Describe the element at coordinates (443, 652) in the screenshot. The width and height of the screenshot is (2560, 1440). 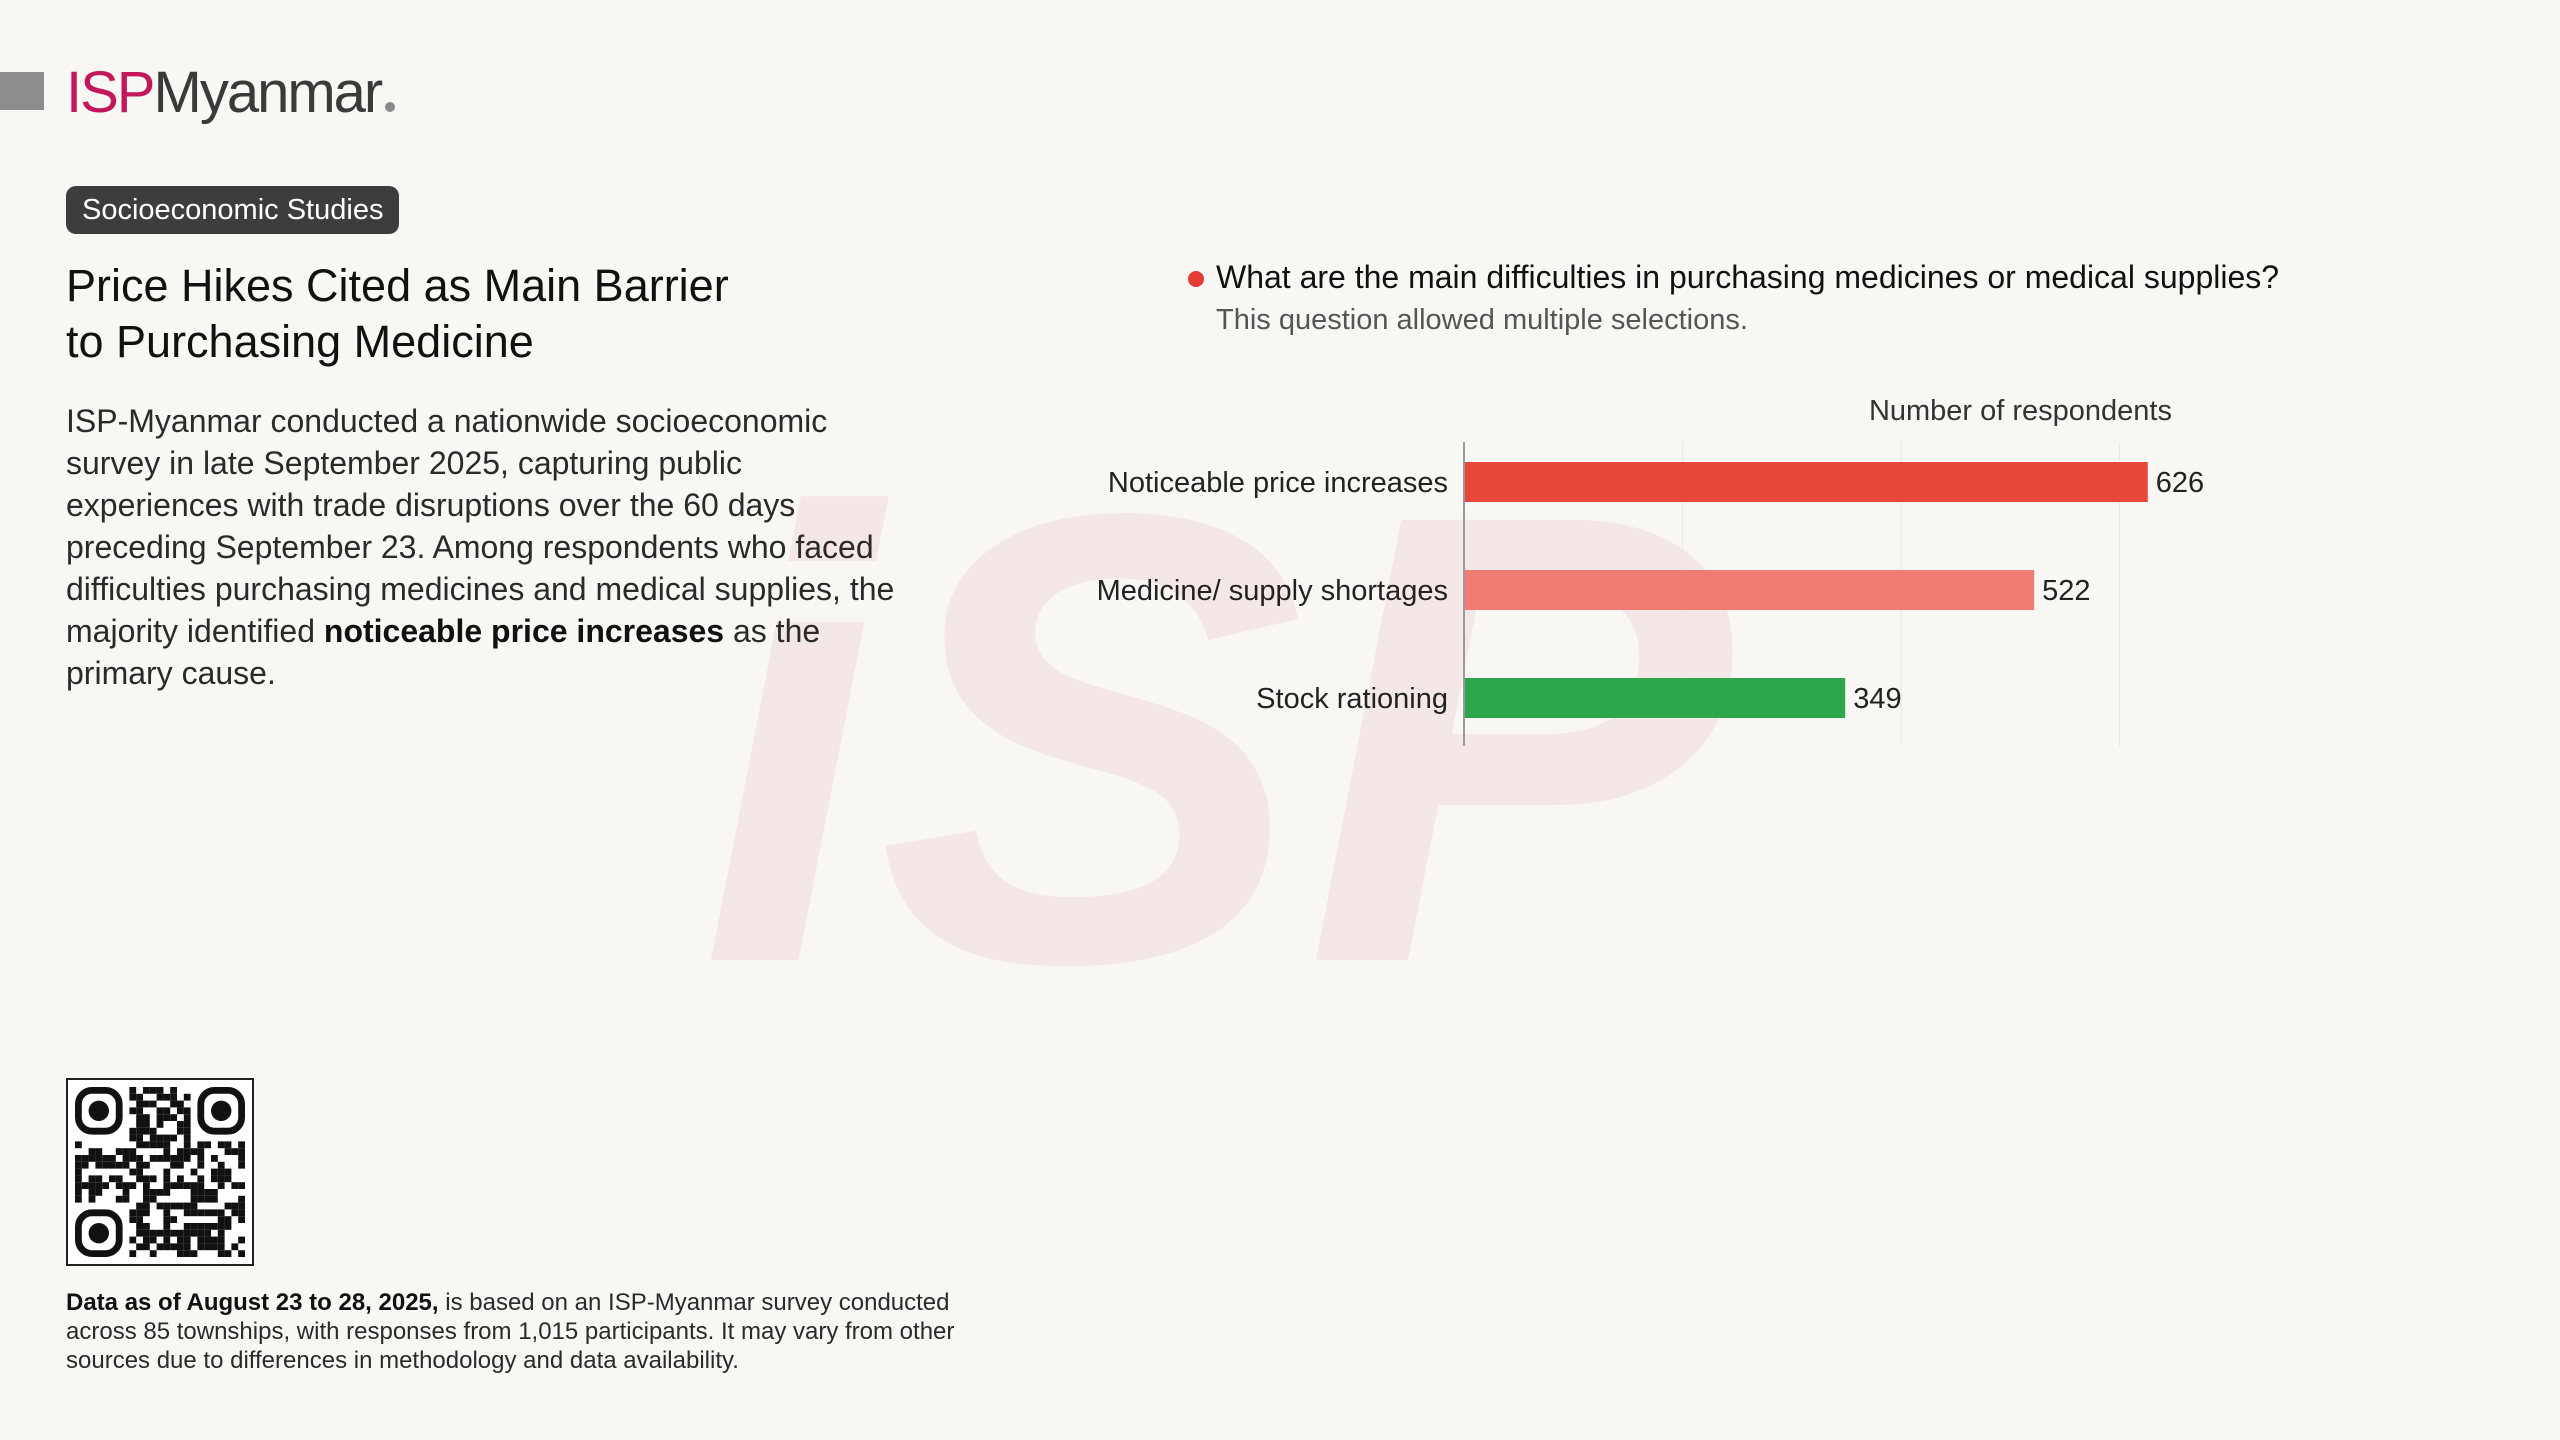
I see `body-text-end: as the primary cause.` at that location.